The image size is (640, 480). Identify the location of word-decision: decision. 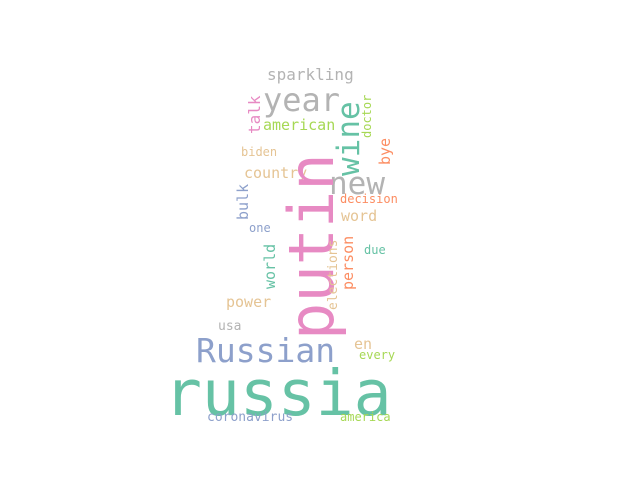
(369, 199).